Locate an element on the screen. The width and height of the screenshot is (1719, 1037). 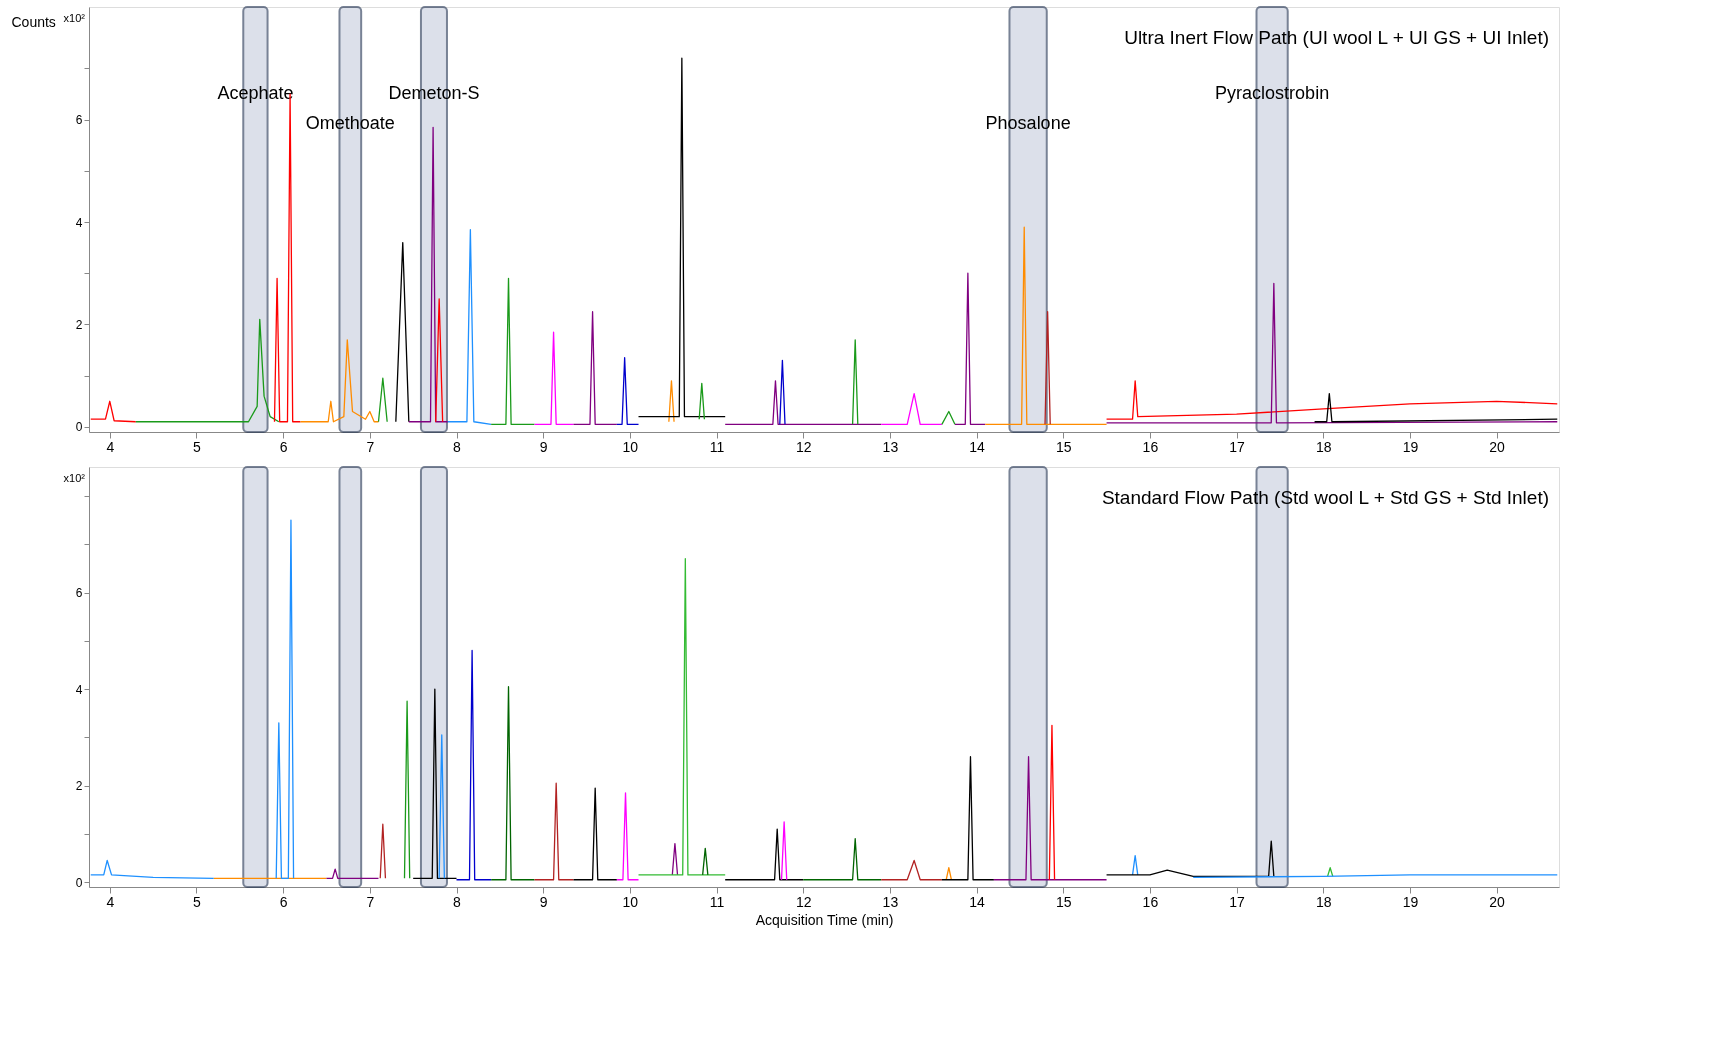
x-axis-title: Acquisition Time (min) is located at coordinates (824, 919).